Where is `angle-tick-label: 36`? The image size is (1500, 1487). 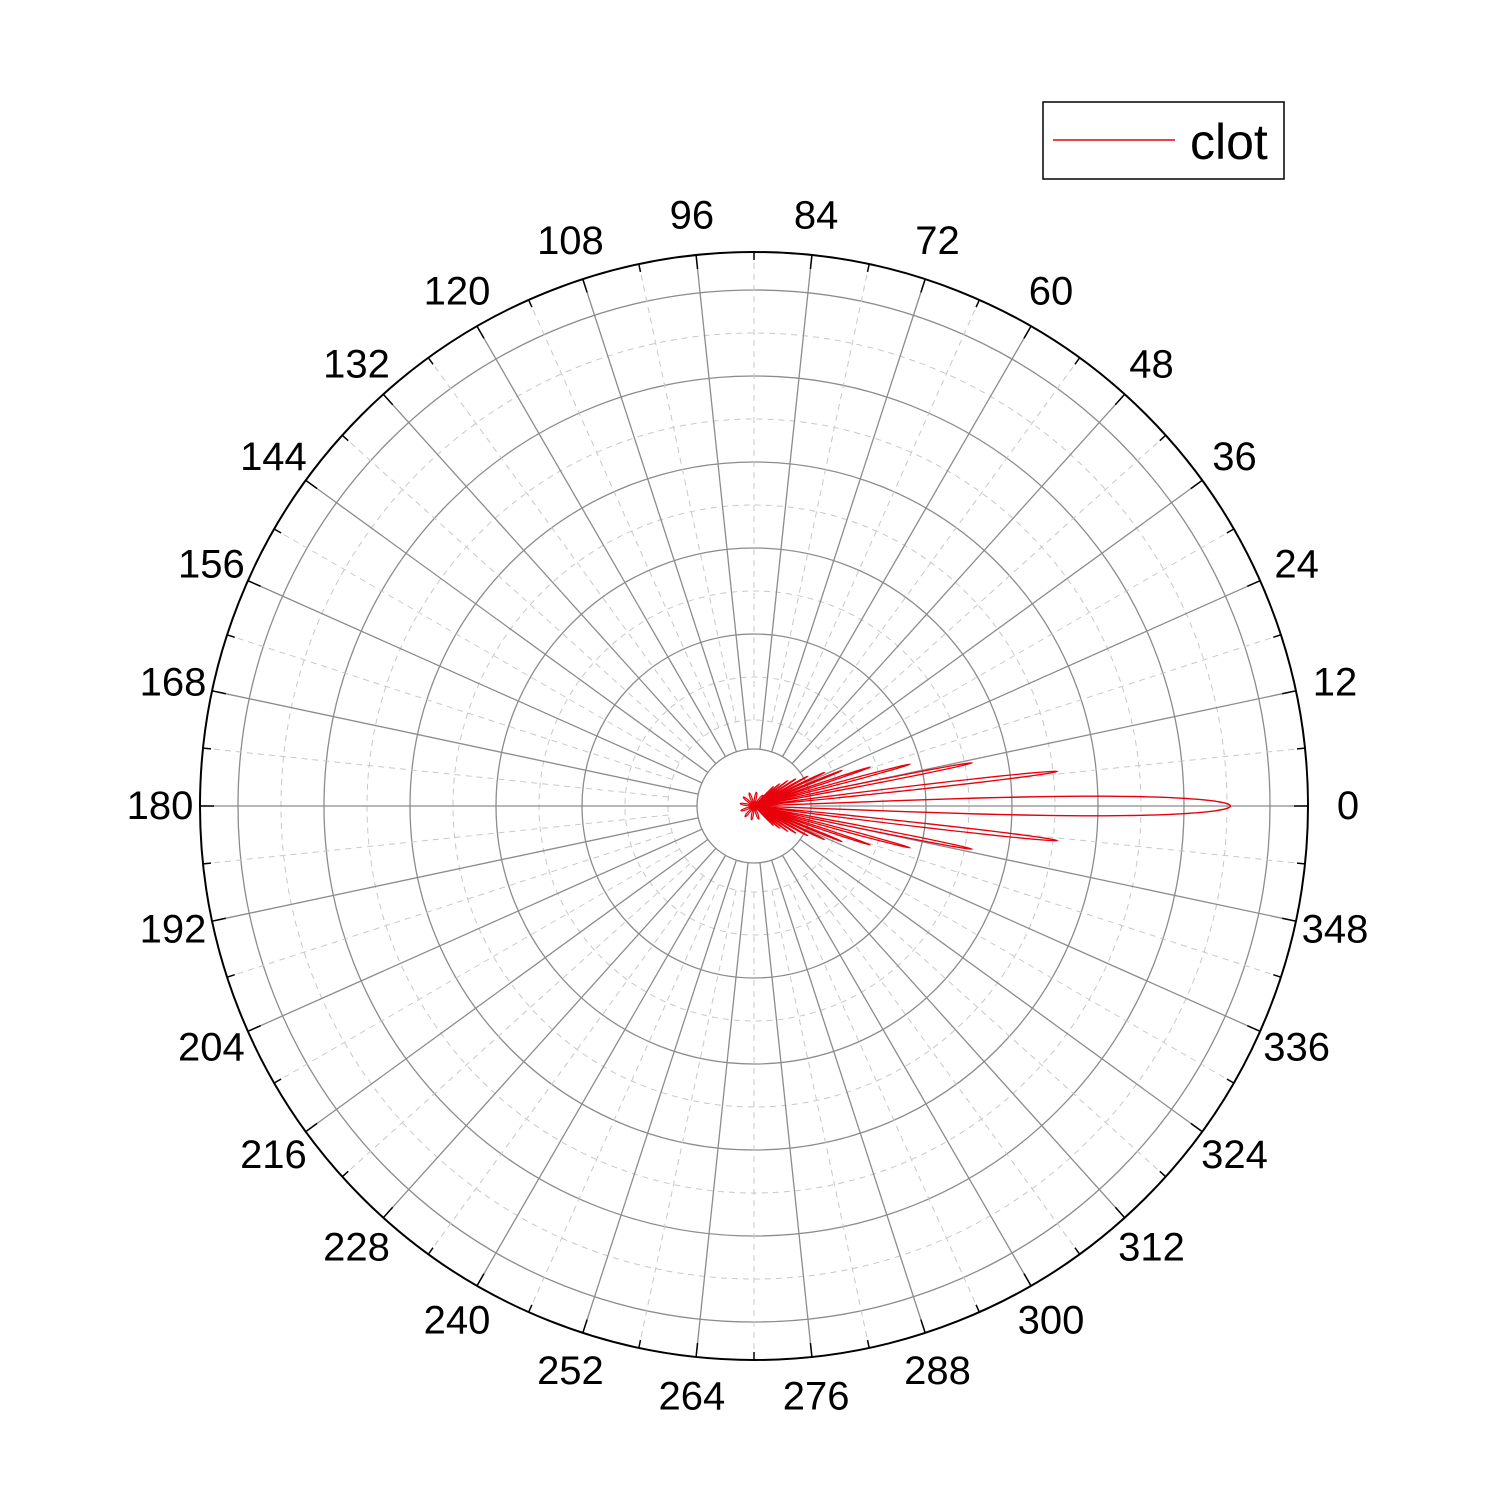 angle-tick-label: 36 is located at coordinates (1234, 457).